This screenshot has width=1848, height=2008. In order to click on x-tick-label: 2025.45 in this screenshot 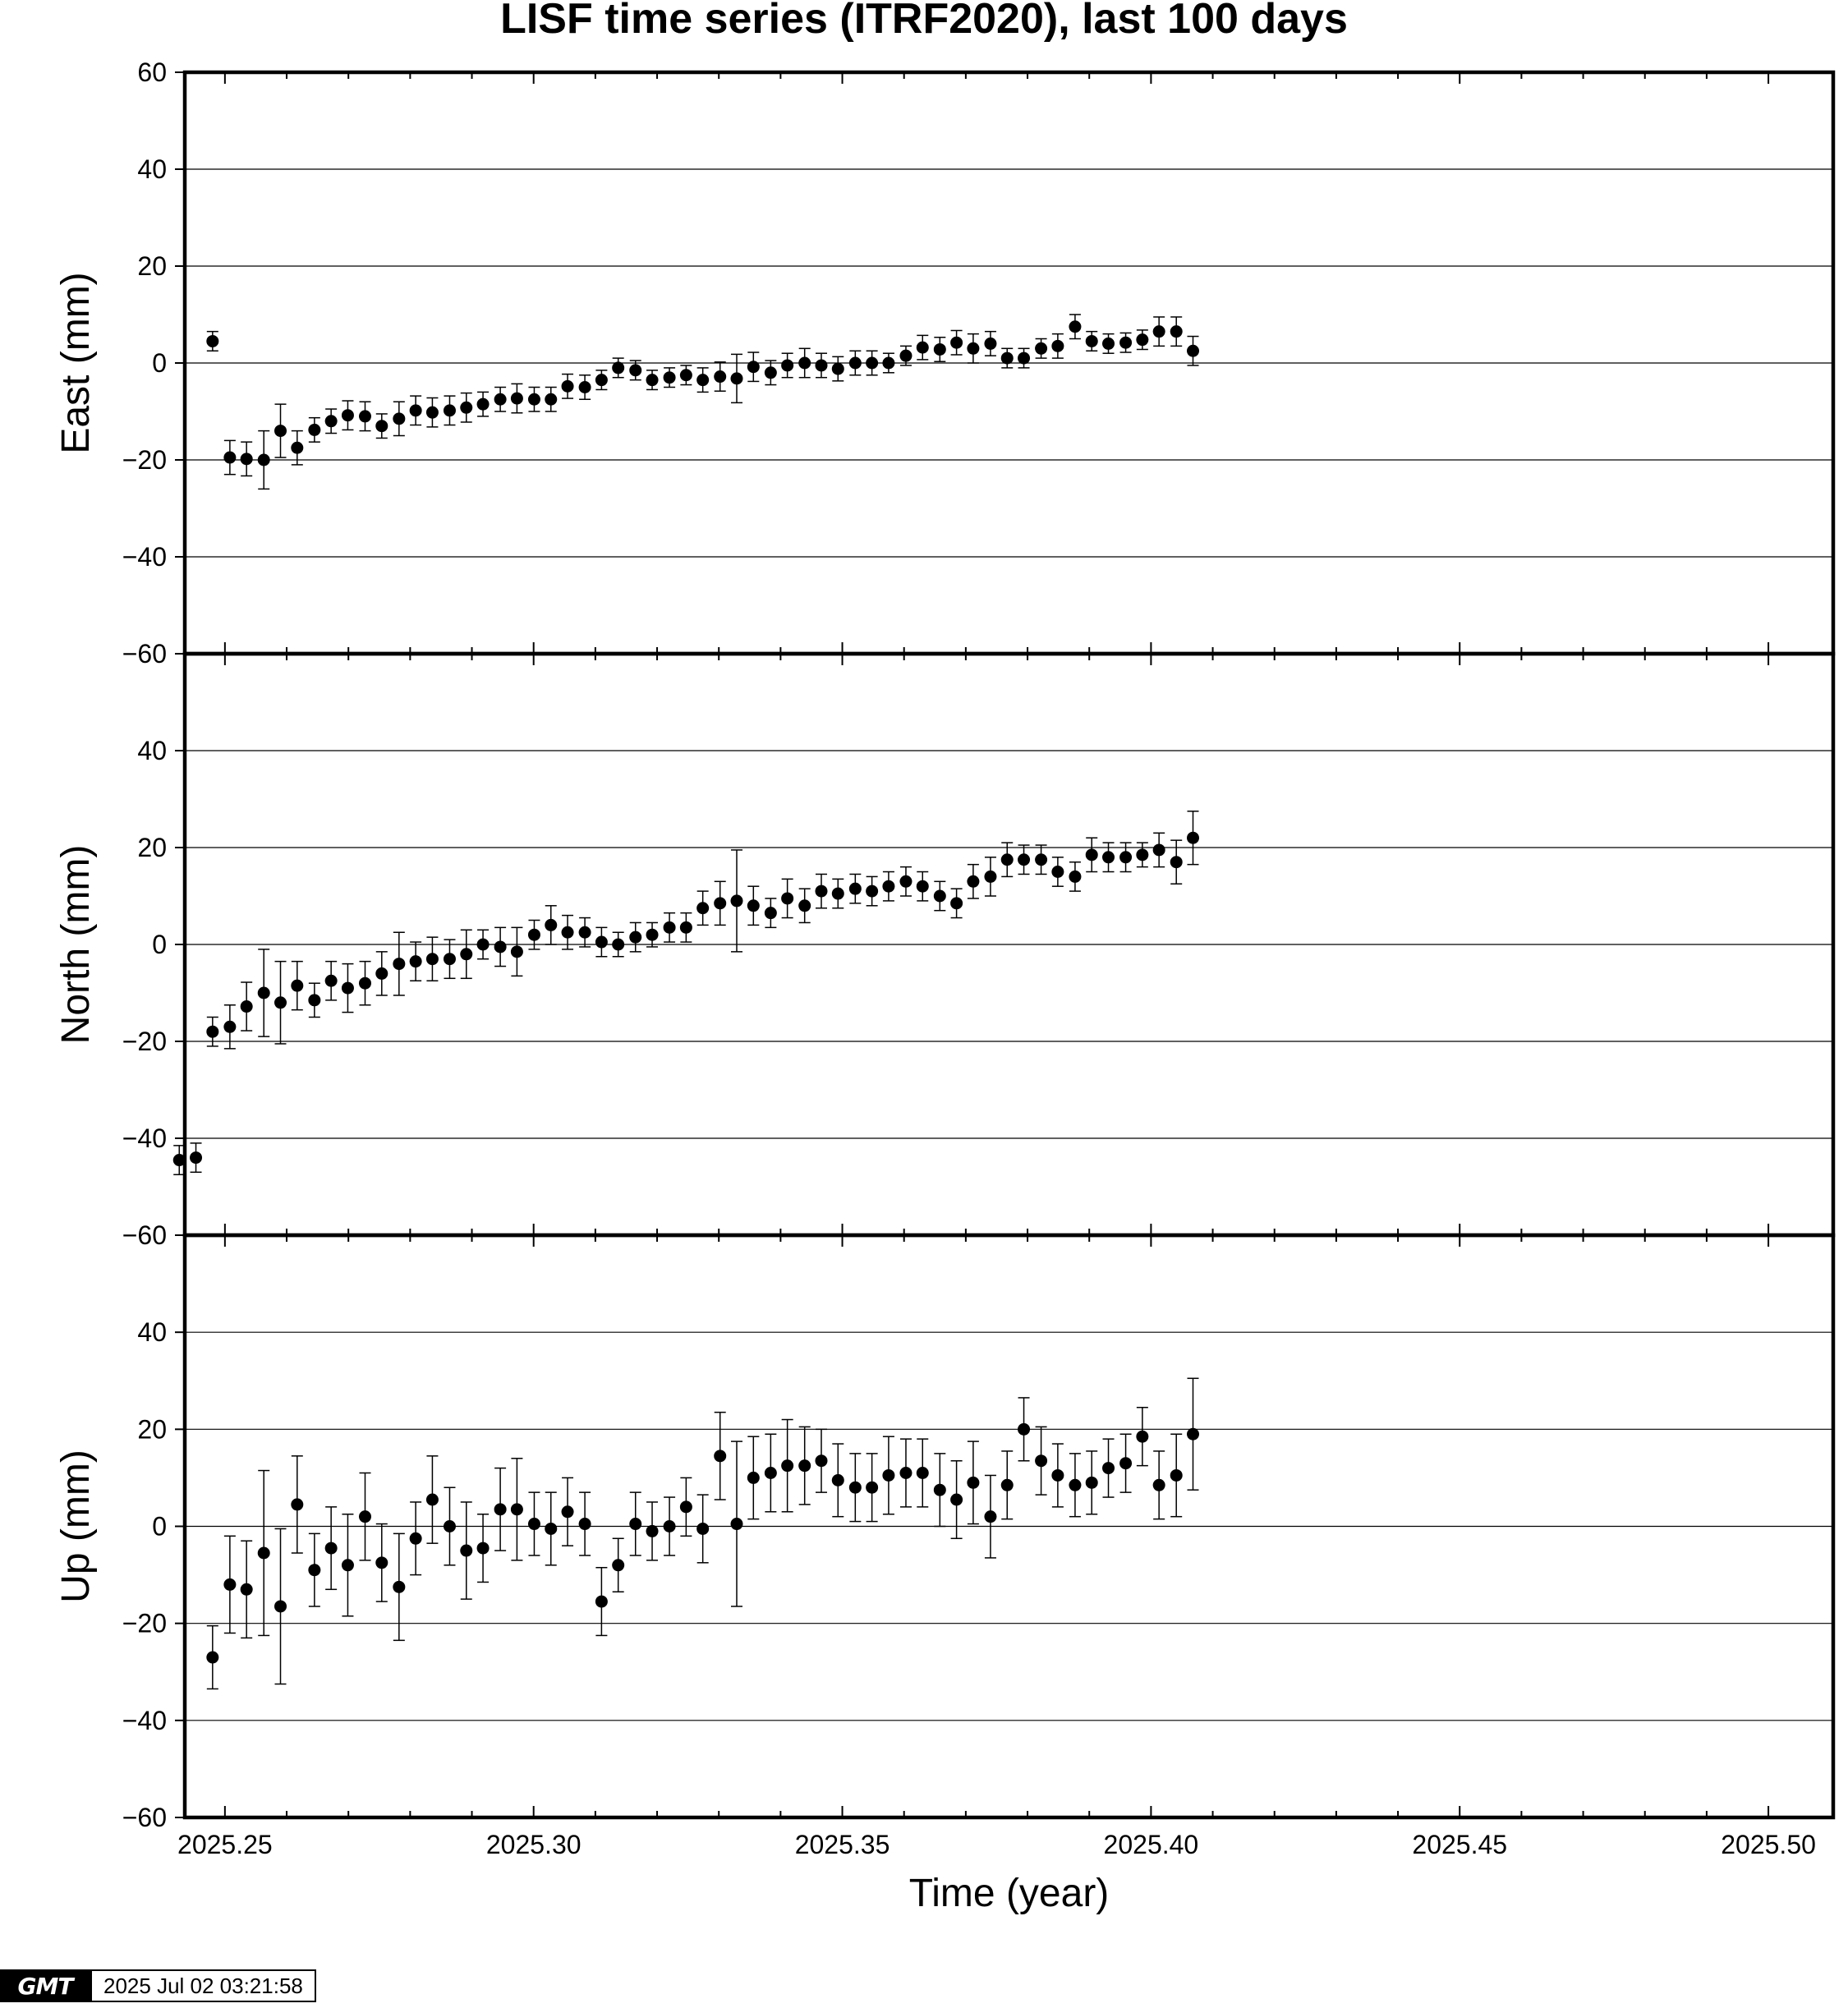, I will do `click(1459, 1844)`.